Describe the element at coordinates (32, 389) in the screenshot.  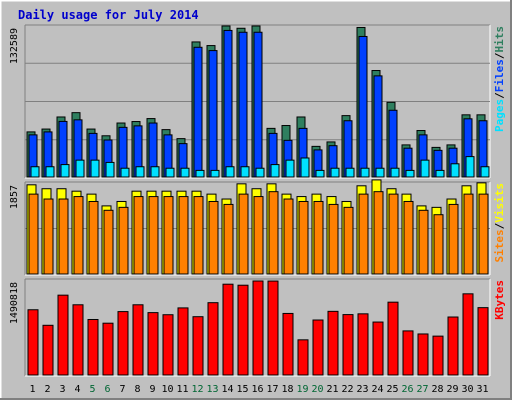
I see `x-tick-label-day-1: 1` at that location.